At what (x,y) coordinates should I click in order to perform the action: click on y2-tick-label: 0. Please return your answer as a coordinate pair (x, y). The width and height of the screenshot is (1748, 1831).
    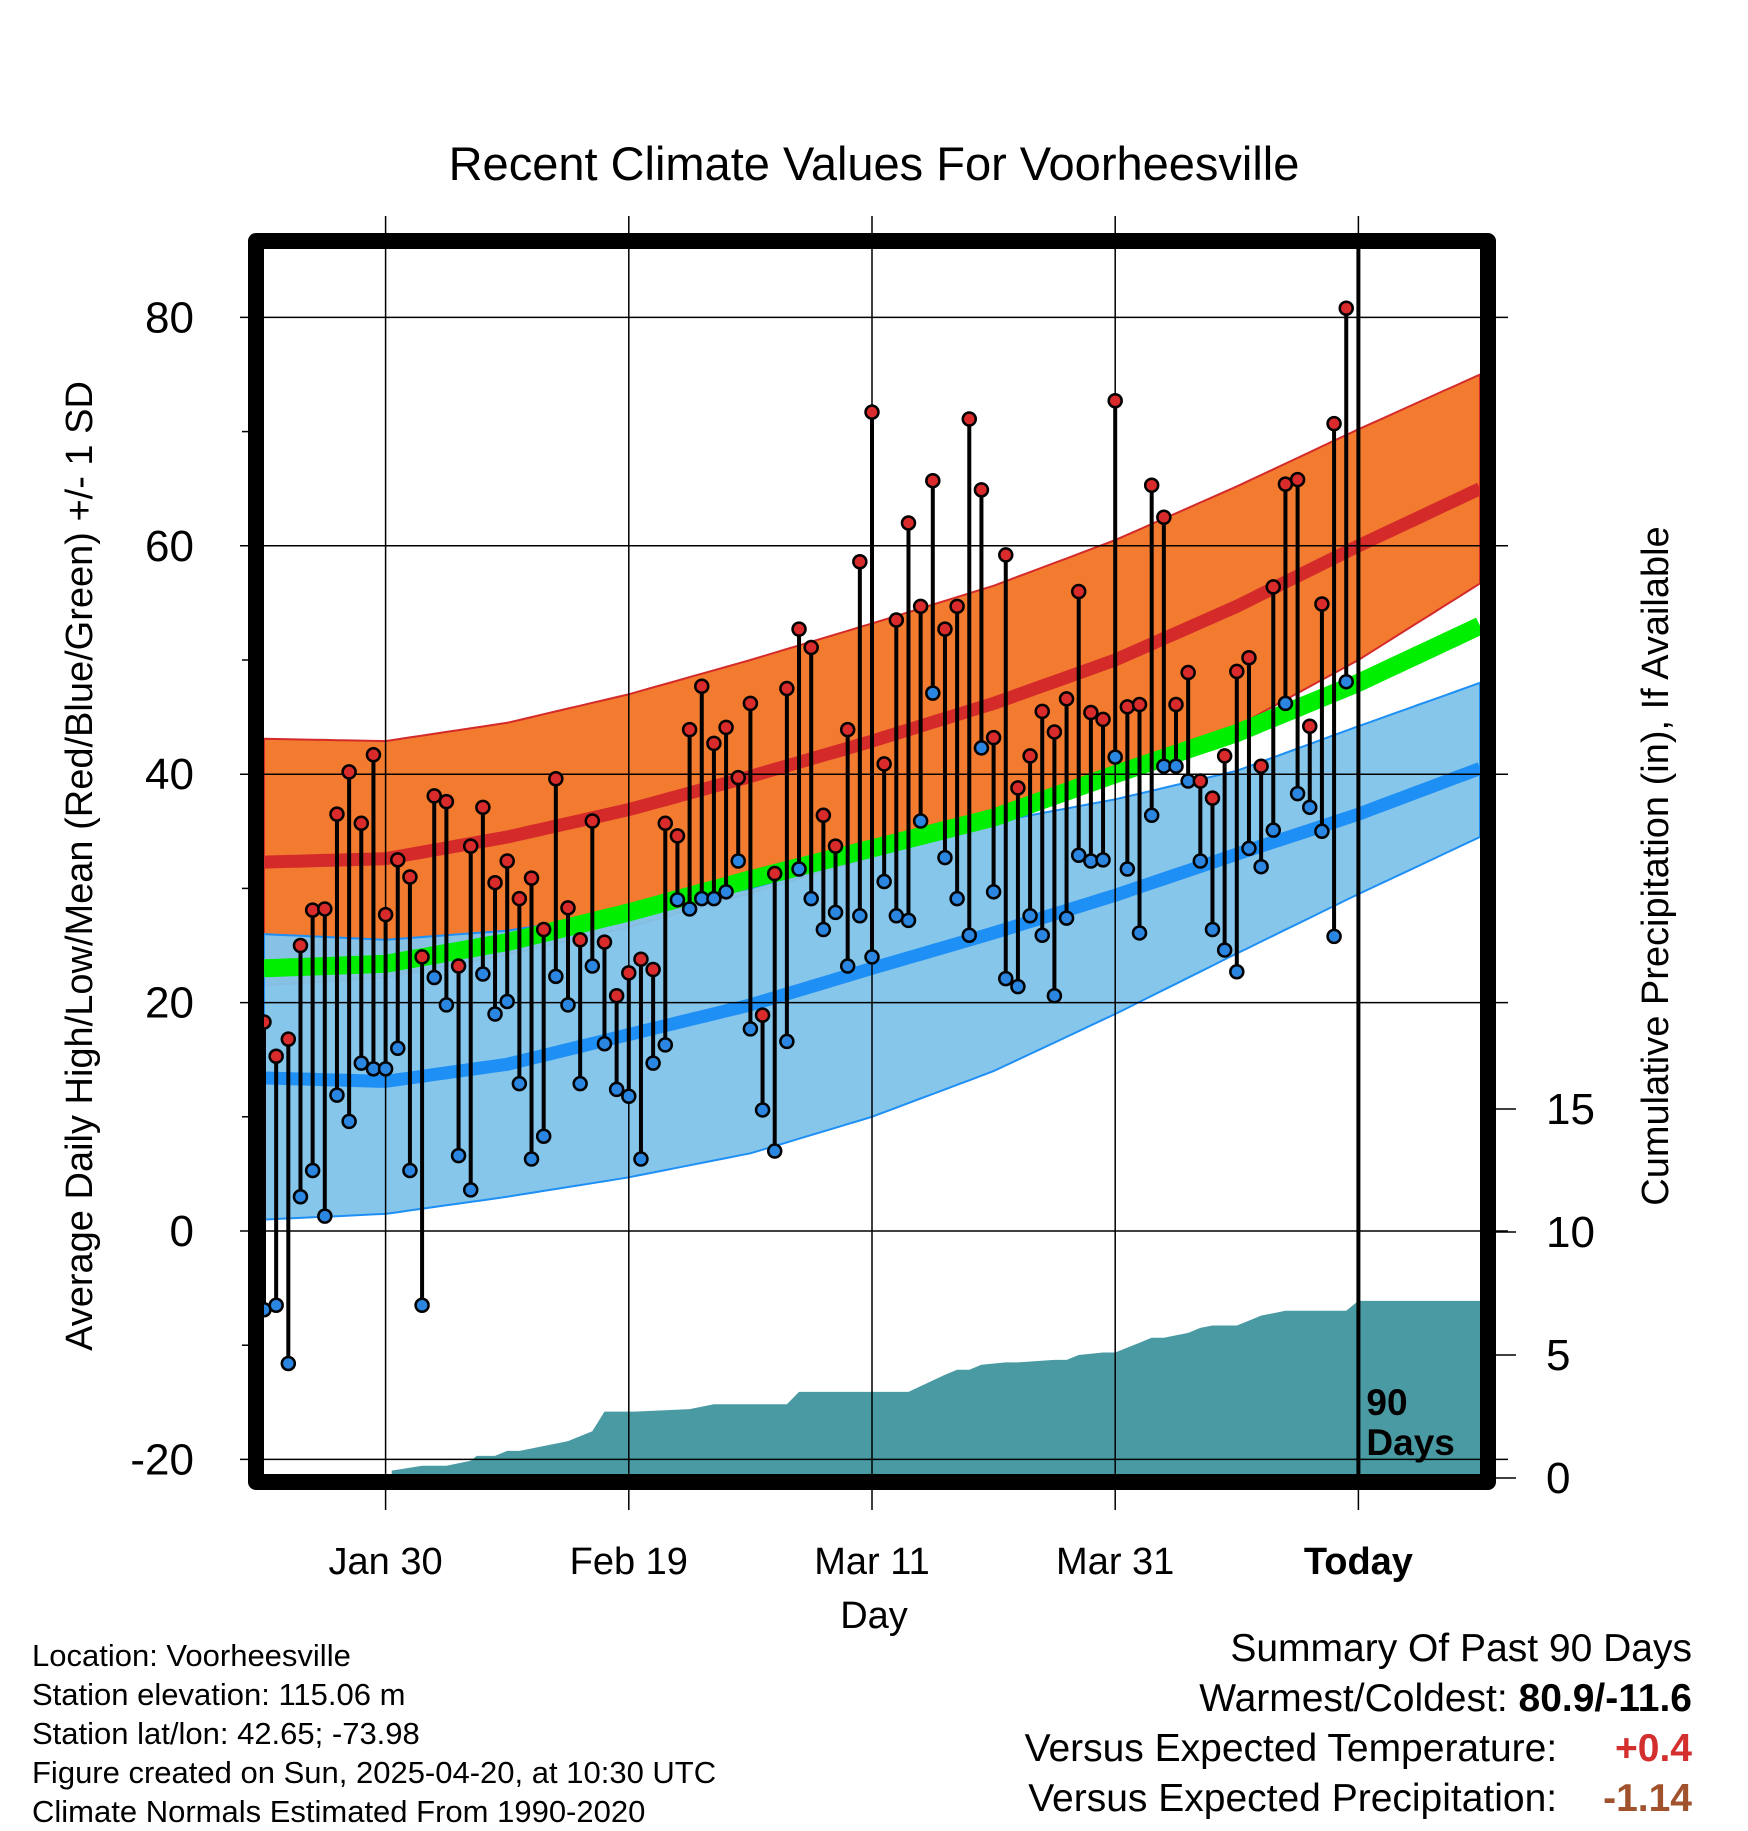
    Looking at the image, I should click on (1558, 1478).